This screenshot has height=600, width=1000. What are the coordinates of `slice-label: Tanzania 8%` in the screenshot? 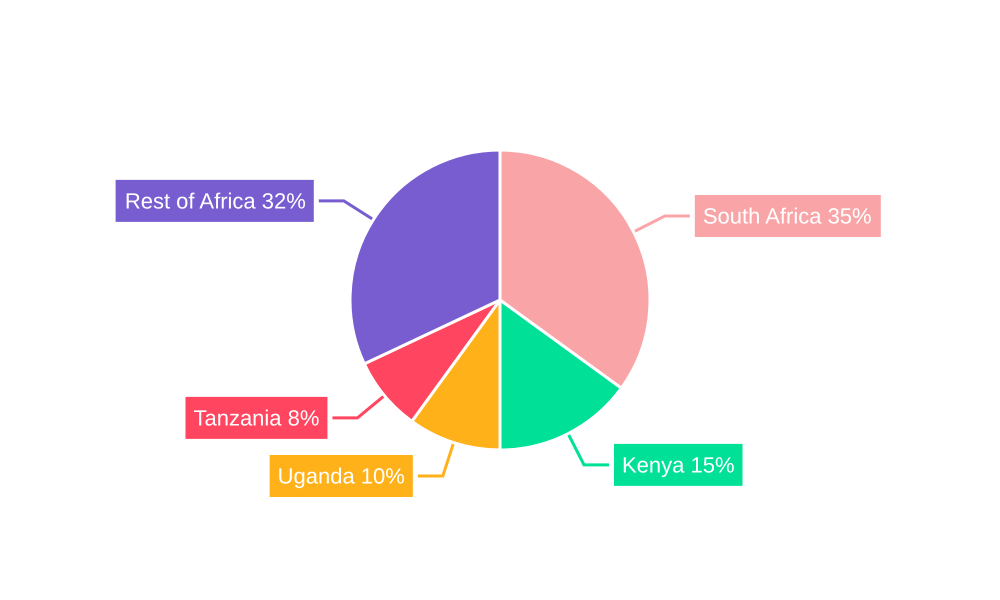 It's located at (256, 417).